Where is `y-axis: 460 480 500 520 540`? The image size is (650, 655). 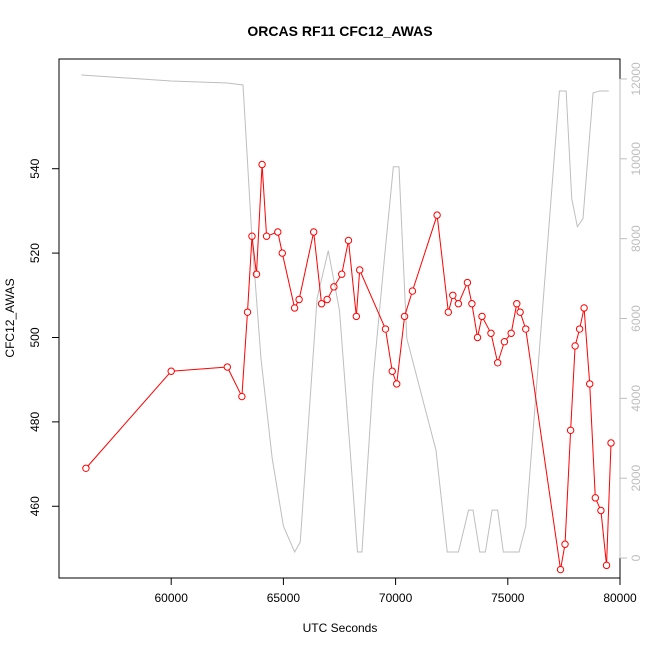 y-axis: 460 480 500 520 540 is located at coordinates (44, 337).